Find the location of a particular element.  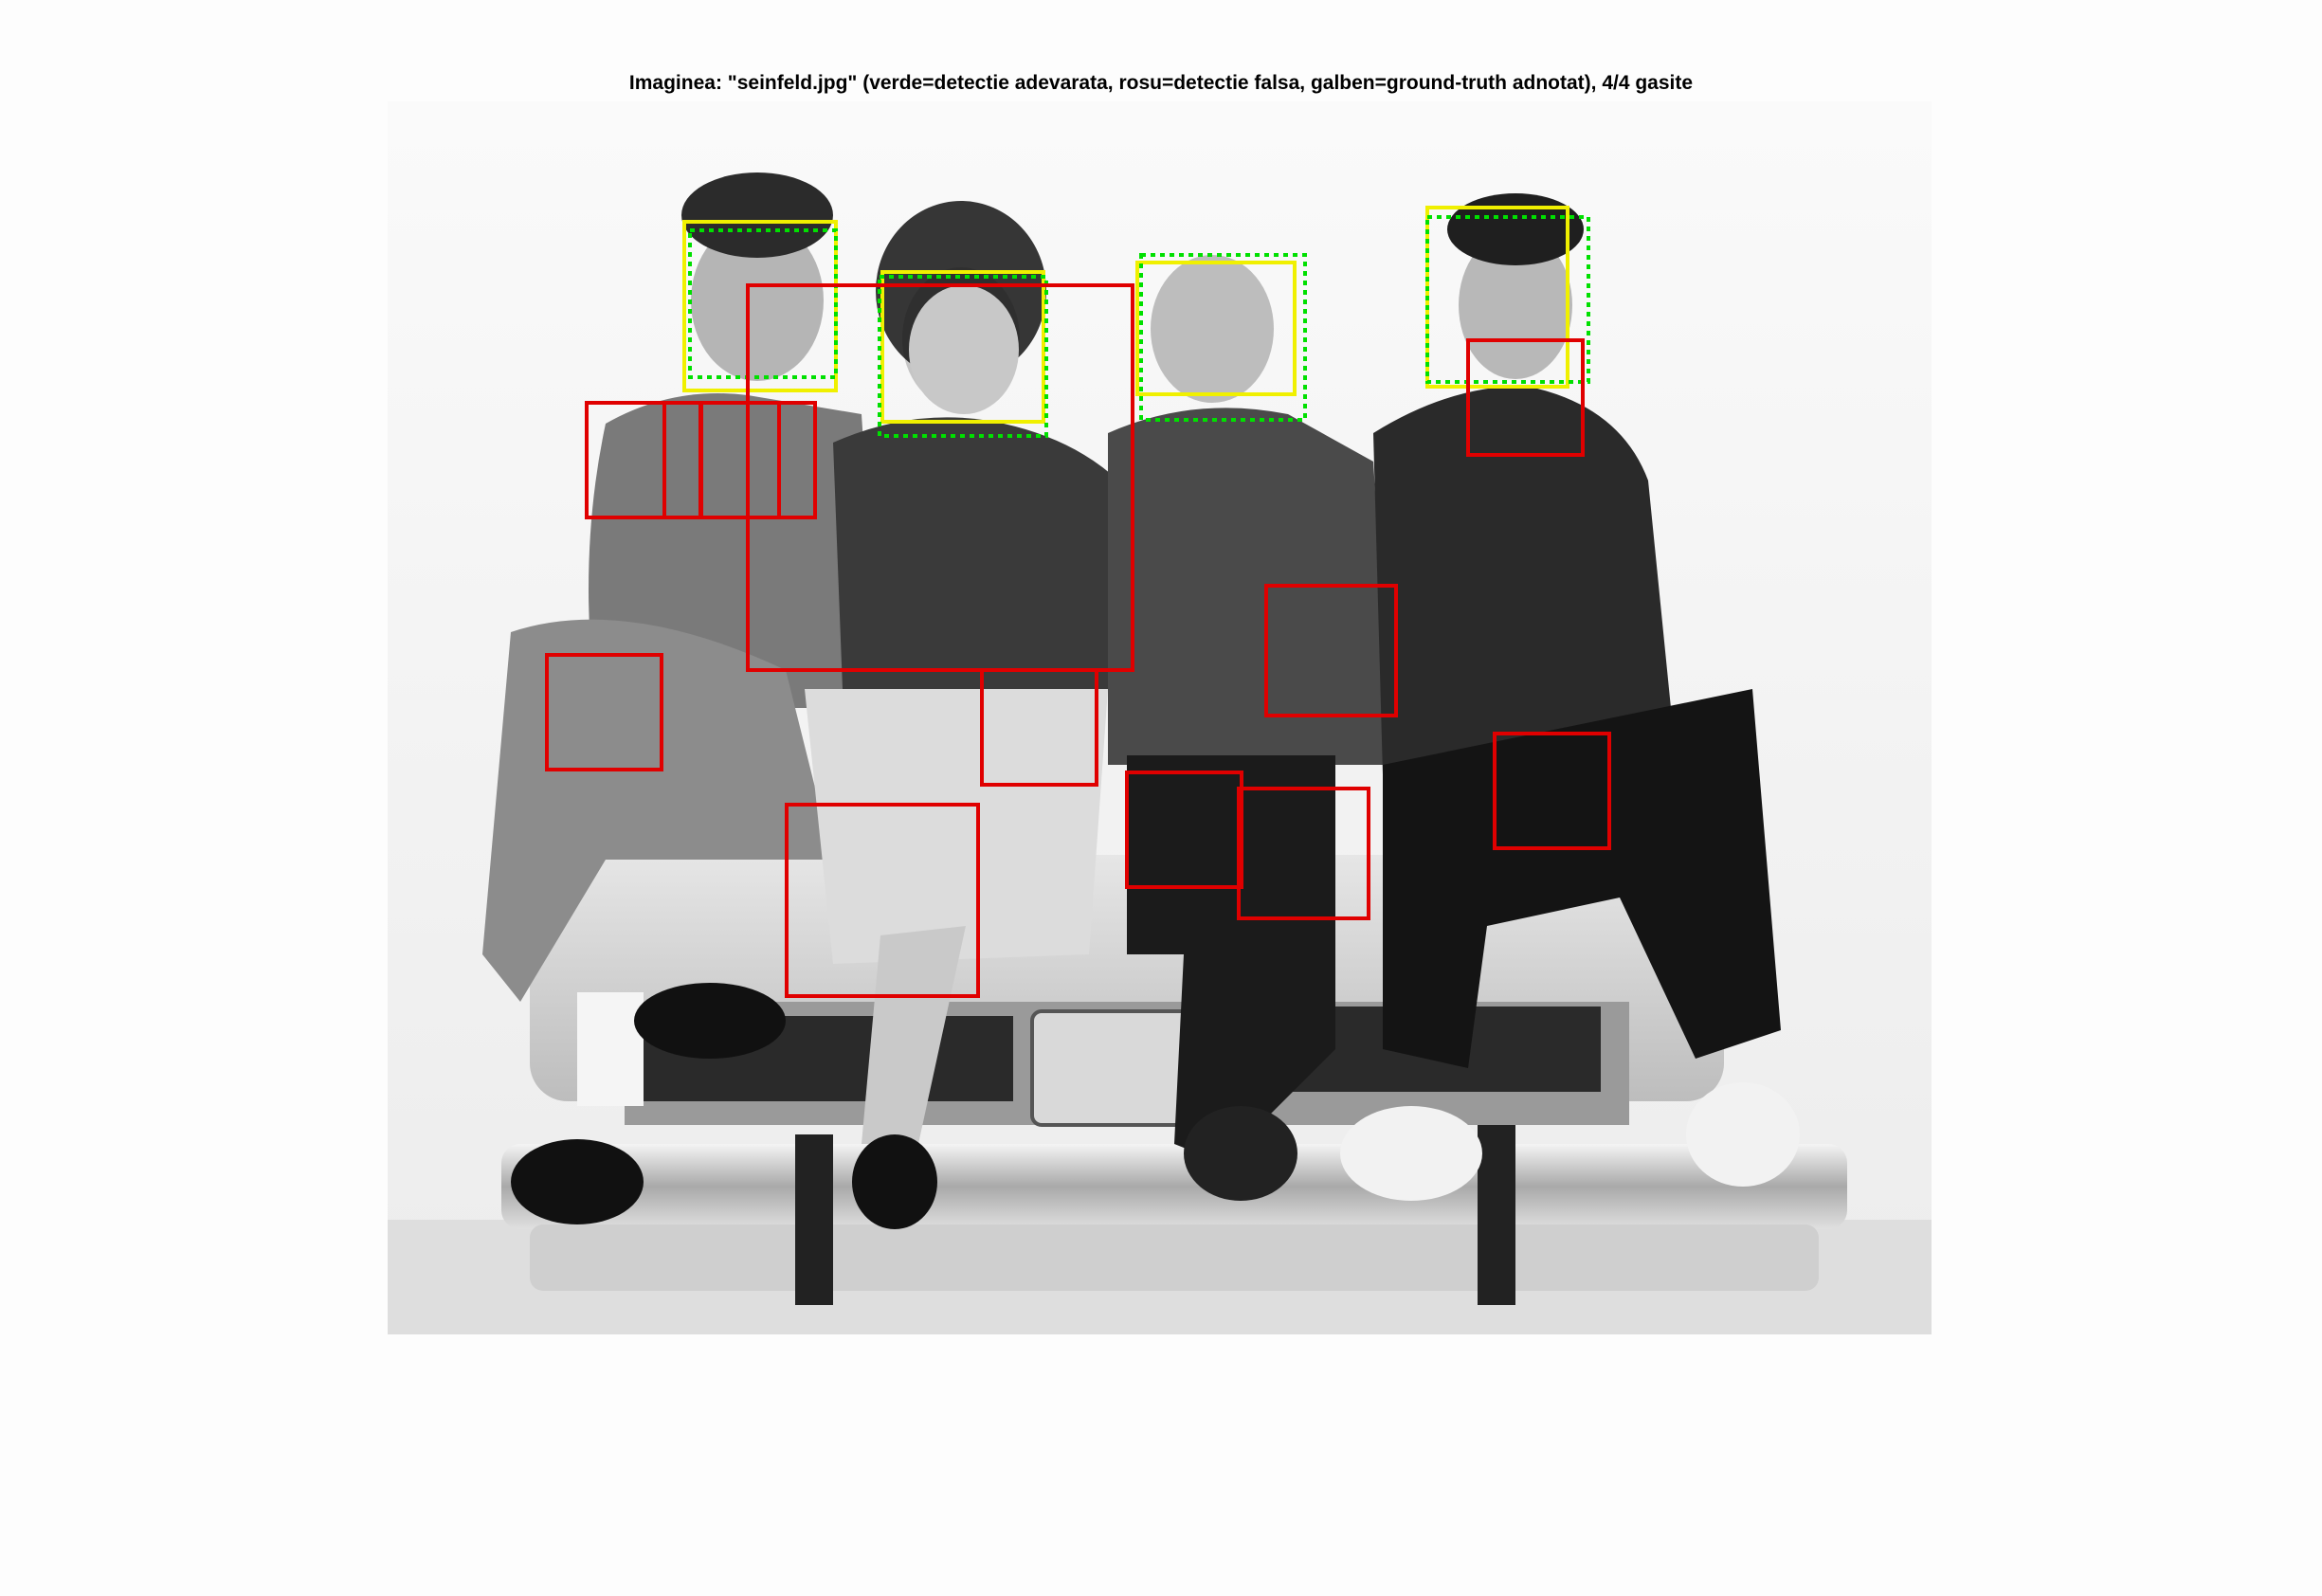

person-4-sneaker-right is located at coordinates (1743, 1135).